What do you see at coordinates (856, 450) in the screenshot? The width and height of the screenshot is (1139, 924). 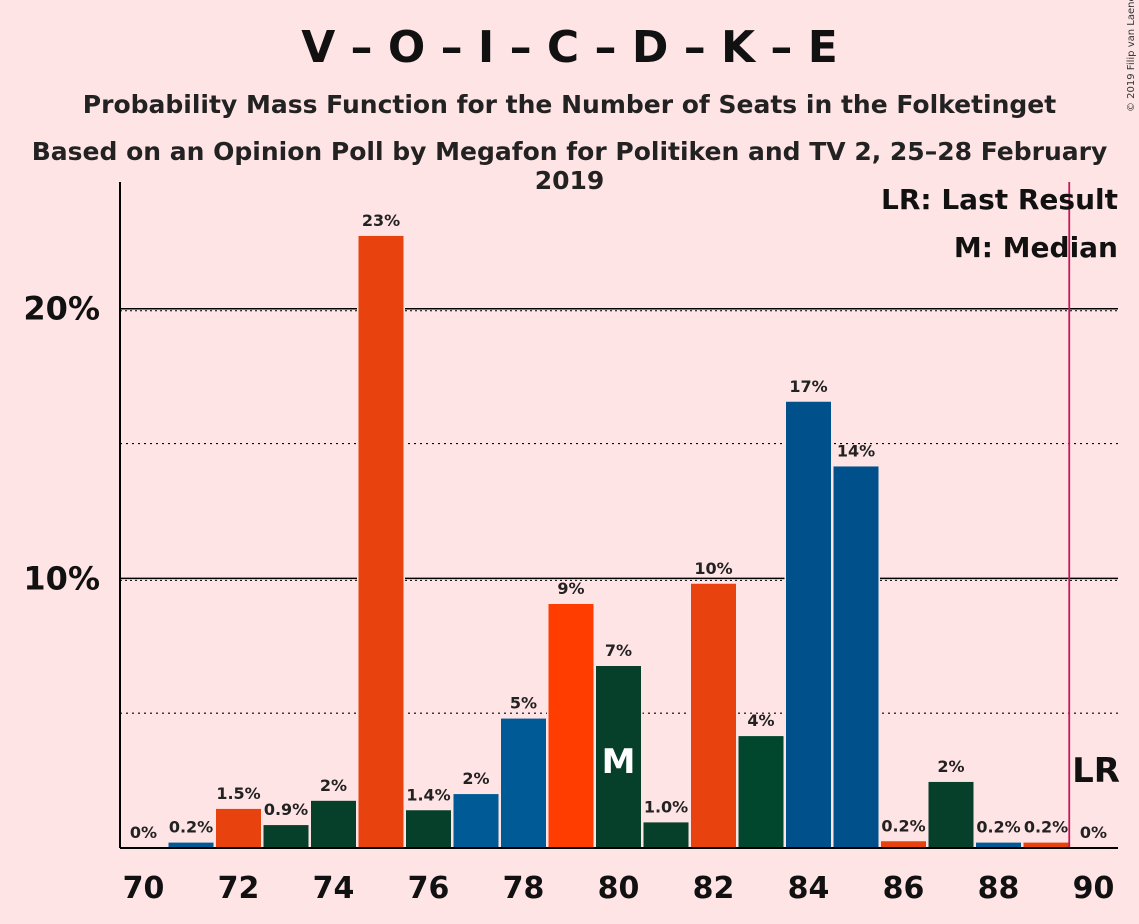 I see `data-label-85: 14%` at bounding box center [856, 450].